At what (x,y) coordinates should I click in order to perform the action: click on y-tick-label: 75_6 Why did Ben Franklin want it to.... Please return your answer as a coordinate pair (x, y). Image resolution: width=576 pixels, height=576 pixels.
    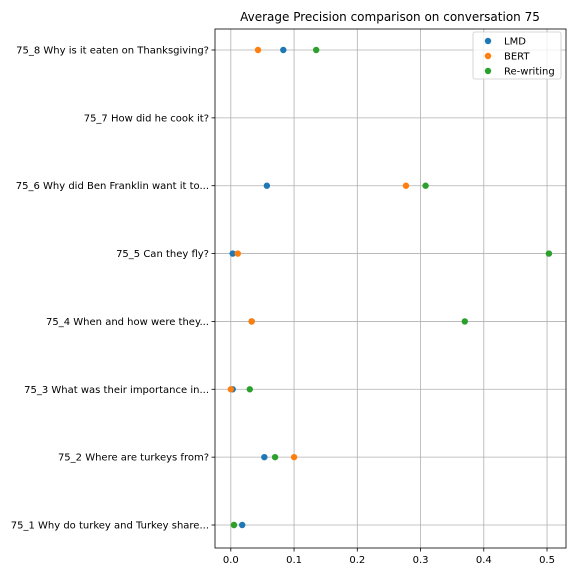
    Looking at the image, I should click on (112, 186).